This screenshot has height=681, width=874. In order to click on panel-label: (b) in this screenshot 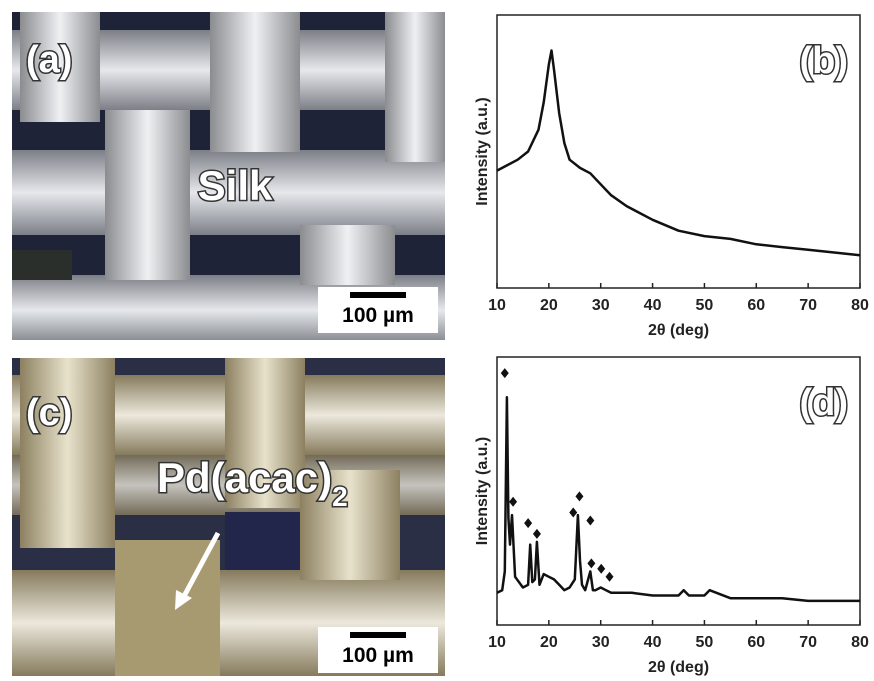, I will do `click(823, 61)`.